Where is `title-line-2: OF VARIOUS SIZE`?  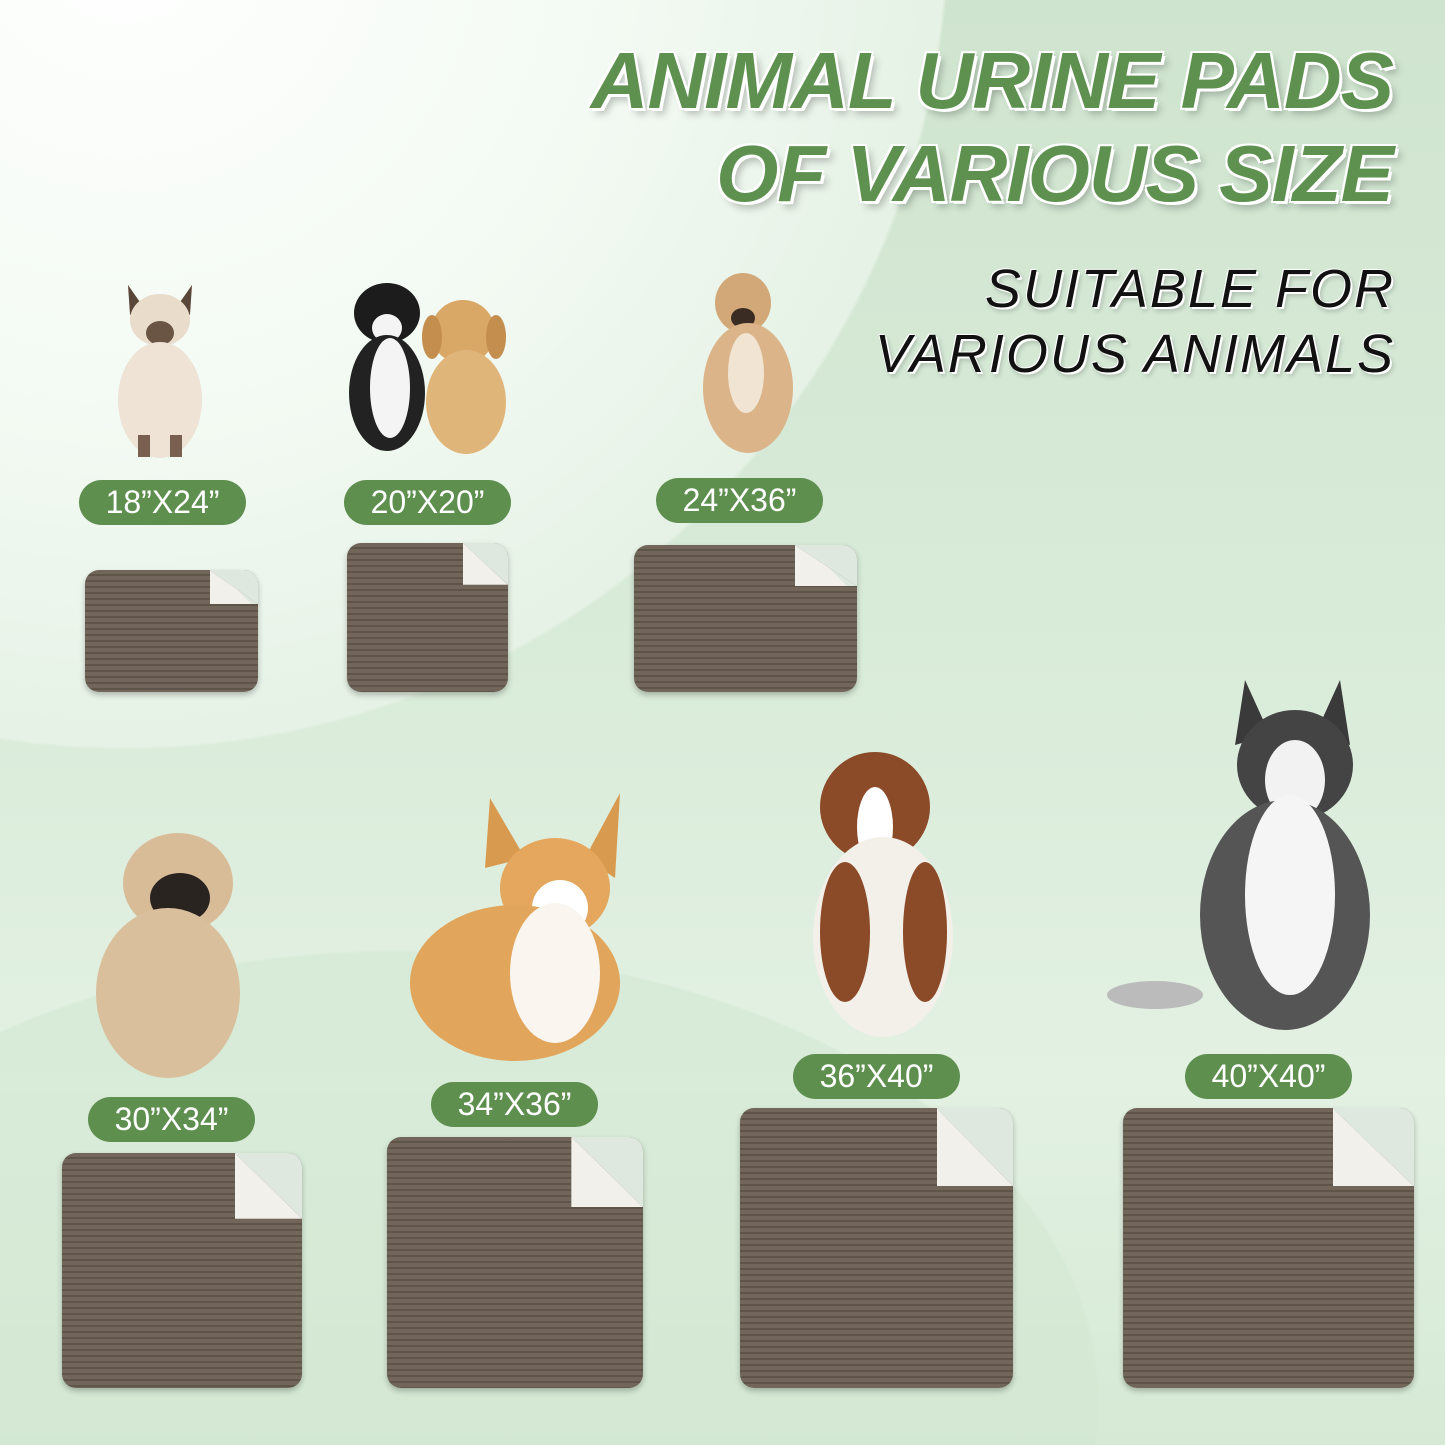
title-line-2: OF VARIOUS SIZE is located at coordinates (1055, 173).